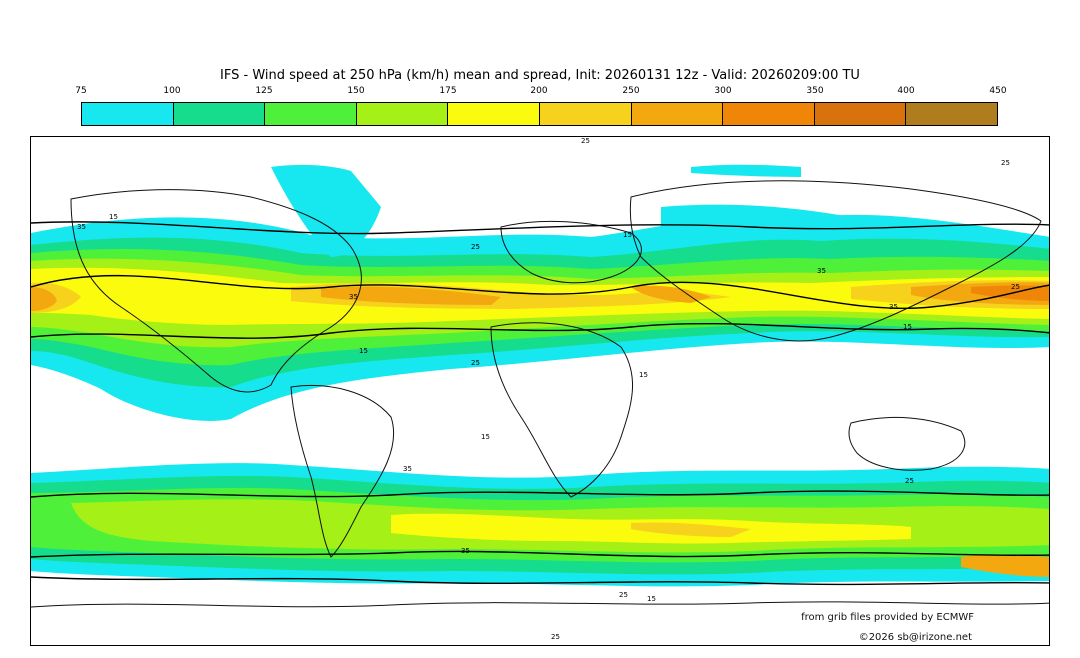 The height and width of the screenshot is (658, 1080). What do you see at coordinates (723, 91) in the screenshot?
I see `legend-tick: 300` at bounding box center [723, 91].